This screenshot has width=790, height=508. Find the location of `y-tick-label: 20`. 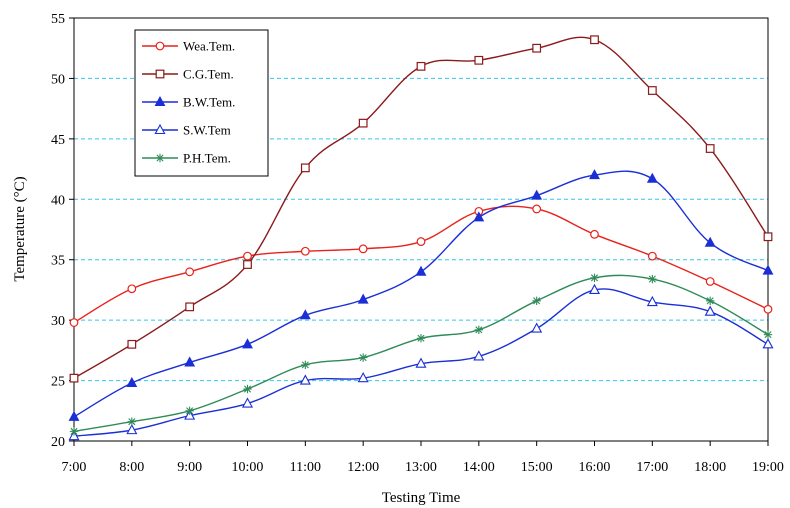

y-tick-label: 20 is located at coordinates (58, 442).